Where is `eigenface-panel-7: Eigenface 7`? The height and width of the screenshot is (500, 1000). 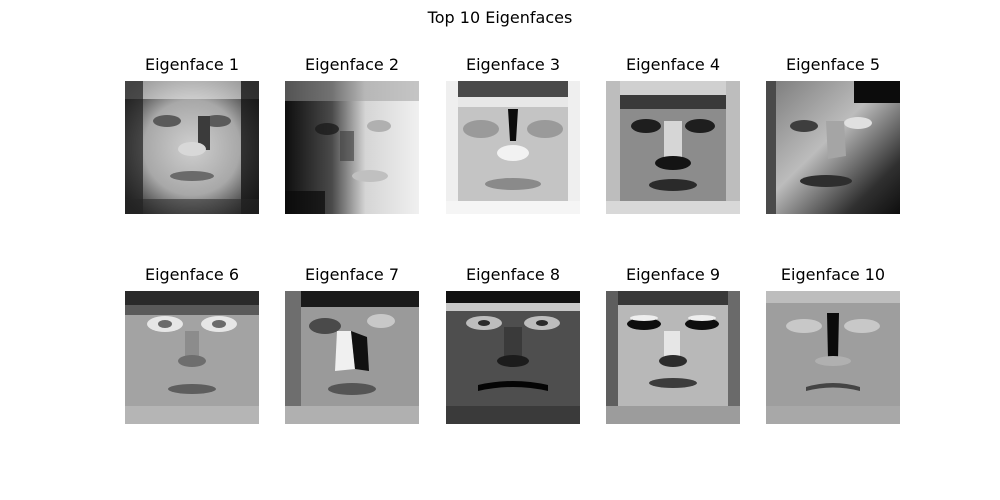 eigenface-panel-7: Eigenface 7 is located at coordinates (352, 344).